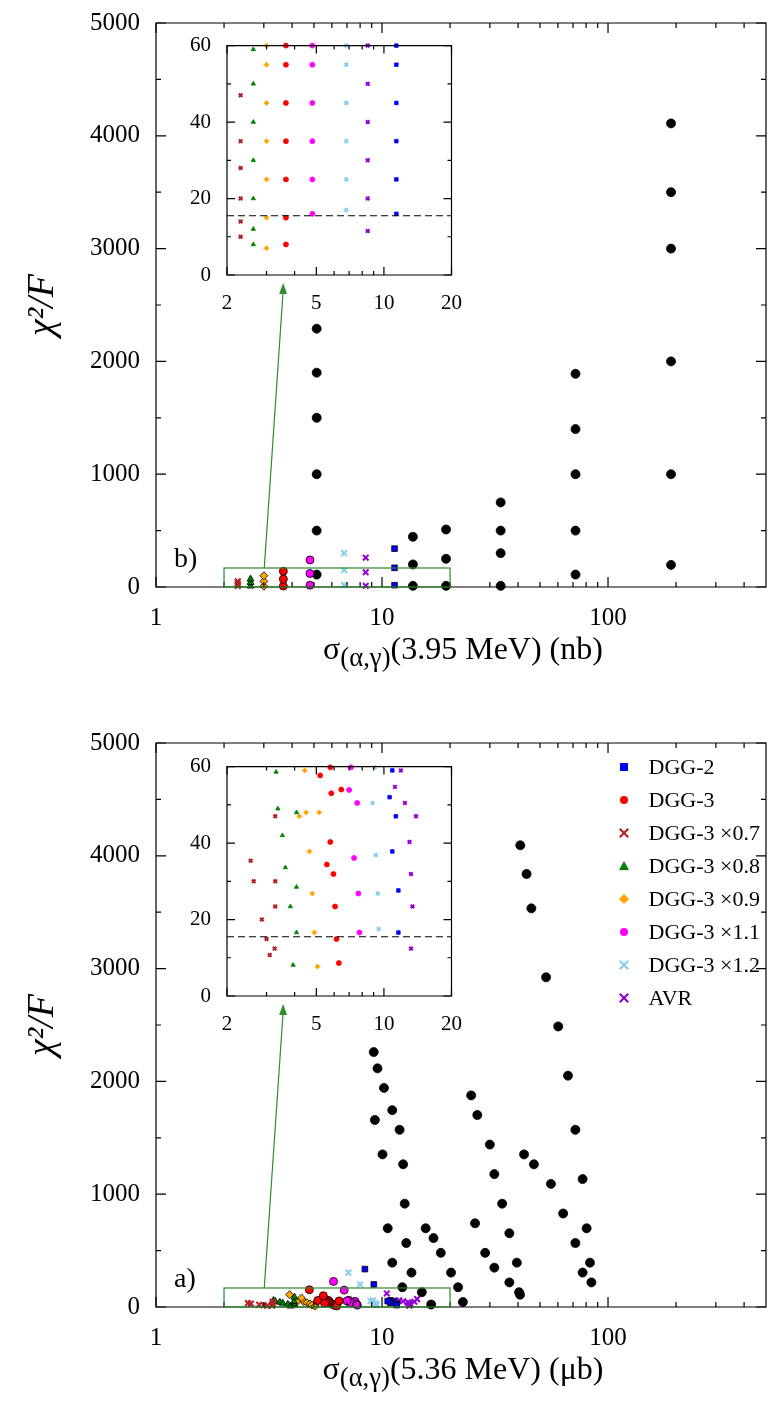 The width and height of the screenshot is (772, 1422). Describe the element at coordinates (185, 1277) in the screenshot. I see `annotation: a)` at that location.